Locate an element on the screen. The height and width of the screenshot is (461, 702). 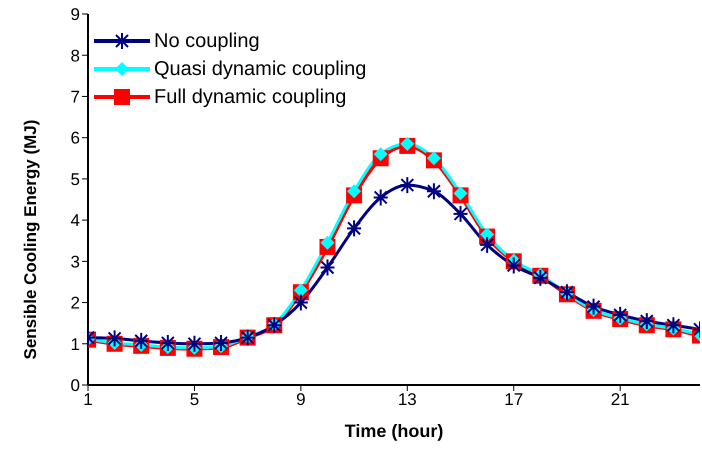
y-tick-label: 3 is located at coordinates (75, 262).